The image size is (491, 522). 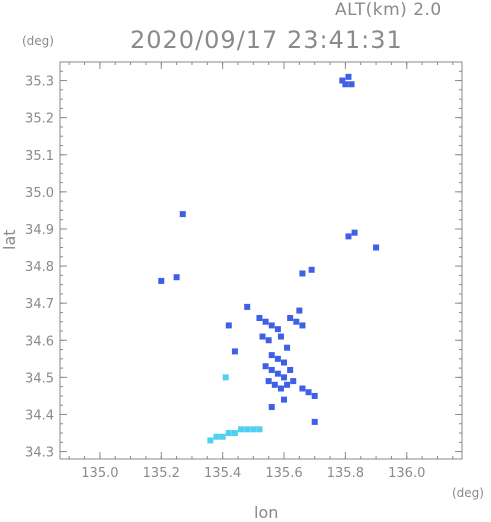 What do you see at coordinates (99, 473) in the screenshot?
I see `x-tick-label: 135.0` at bounding box center [99, 473].